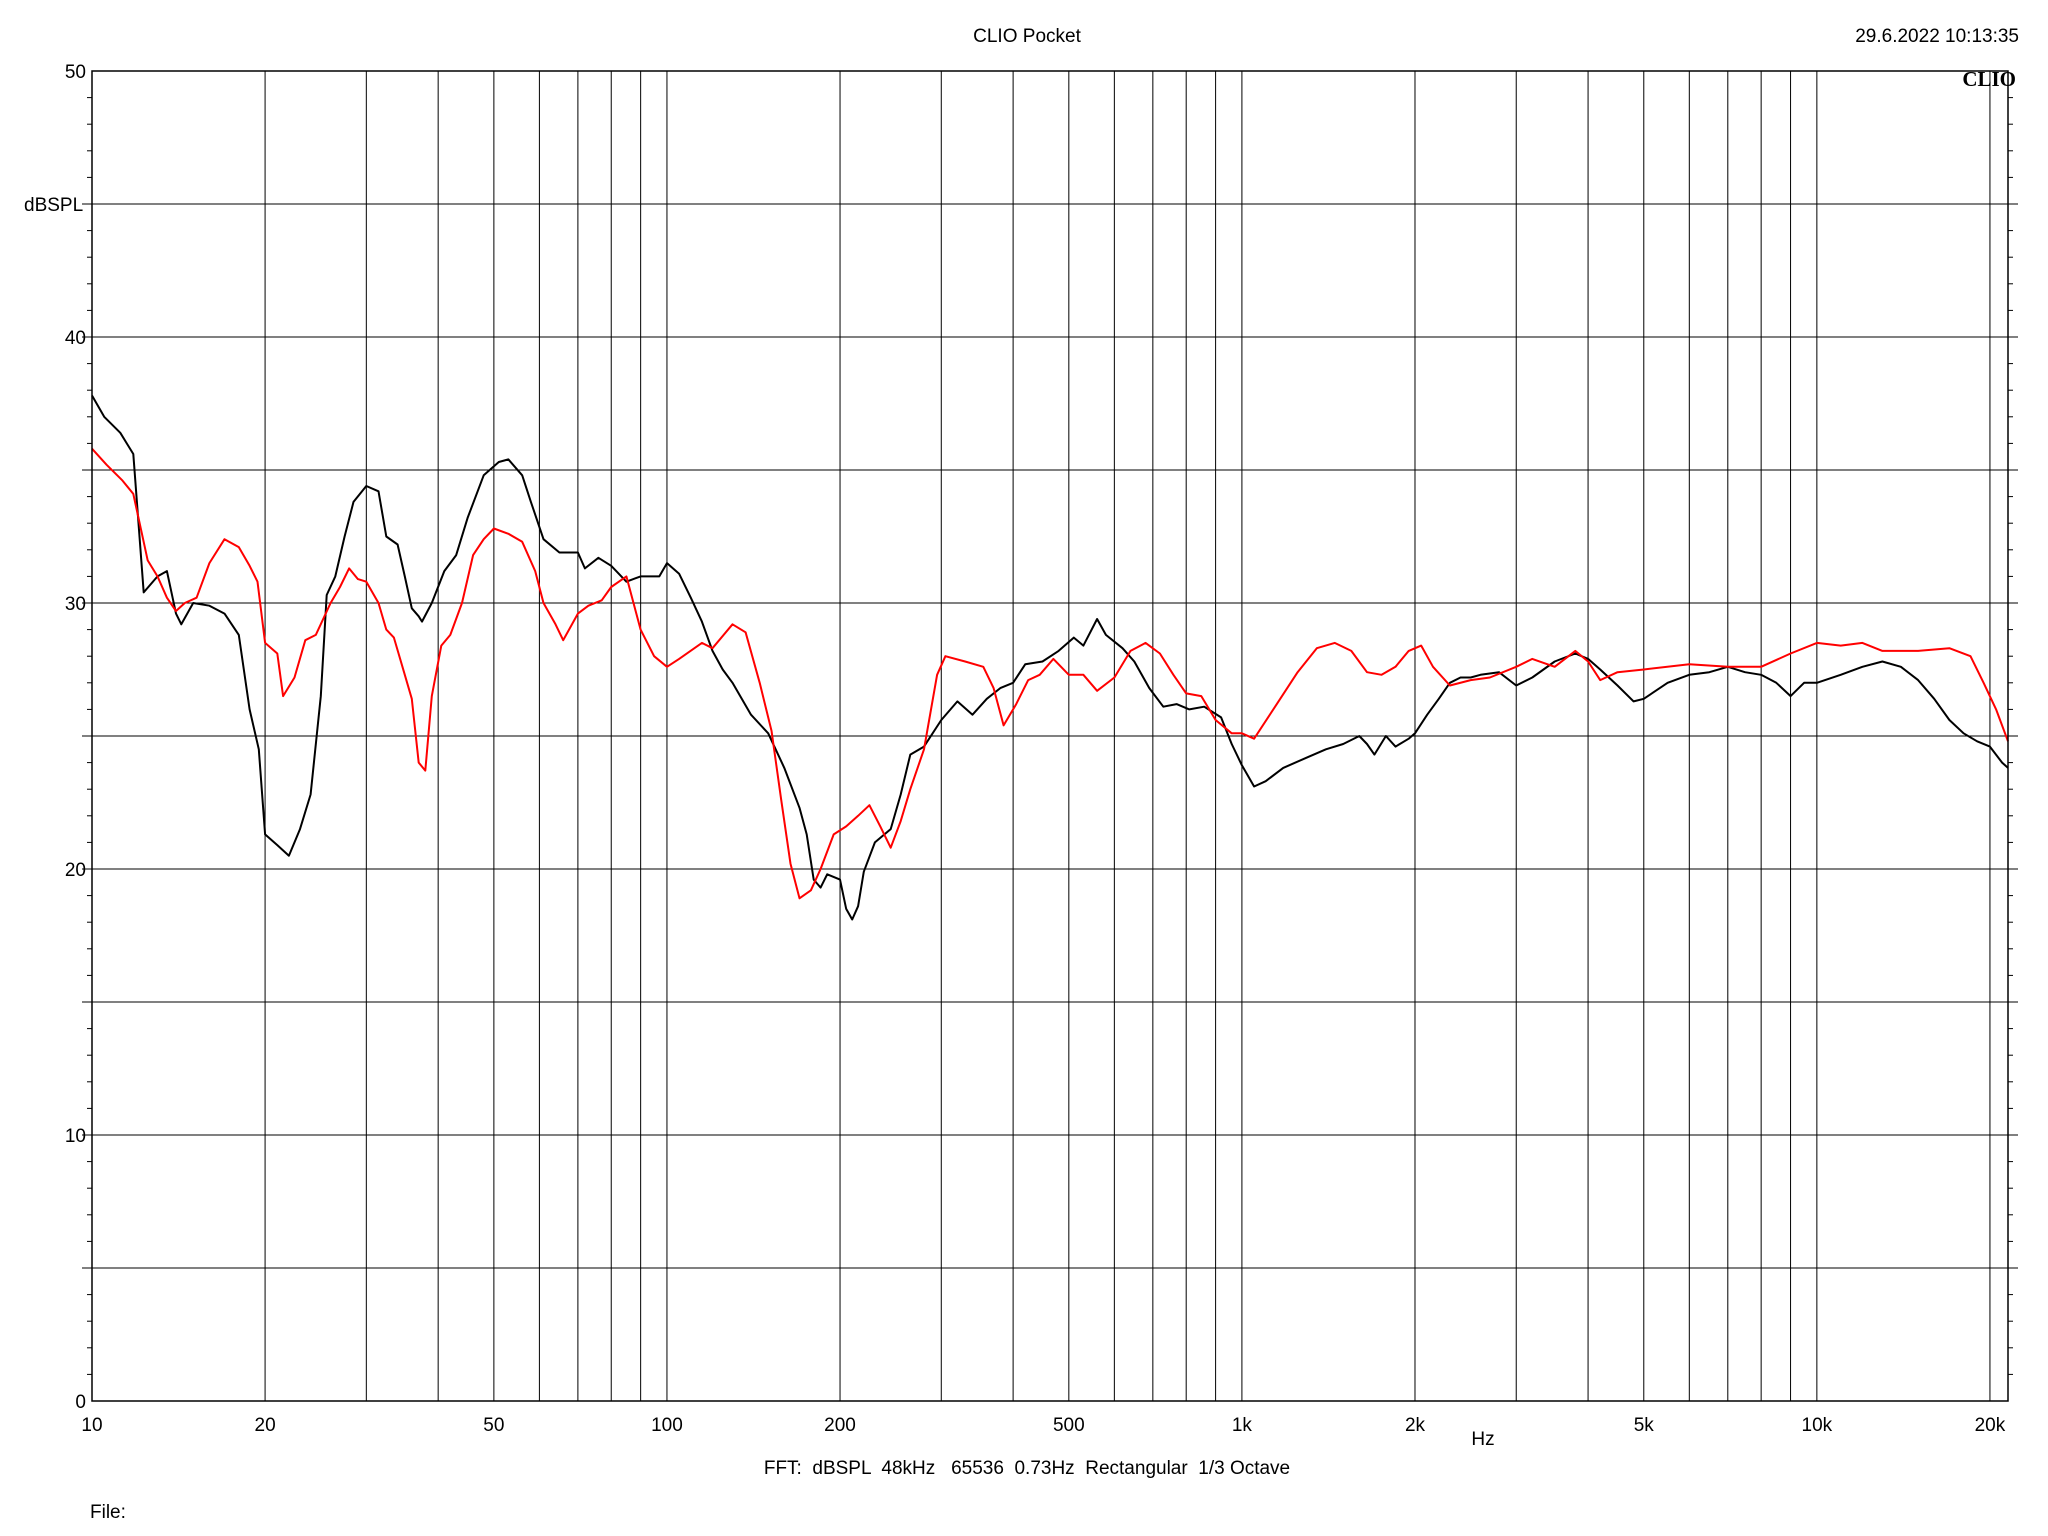 The width and height of the screenshot is (2048, 1536). I want to click on chart-title: CLIO Pocket, so click(1027, 36).